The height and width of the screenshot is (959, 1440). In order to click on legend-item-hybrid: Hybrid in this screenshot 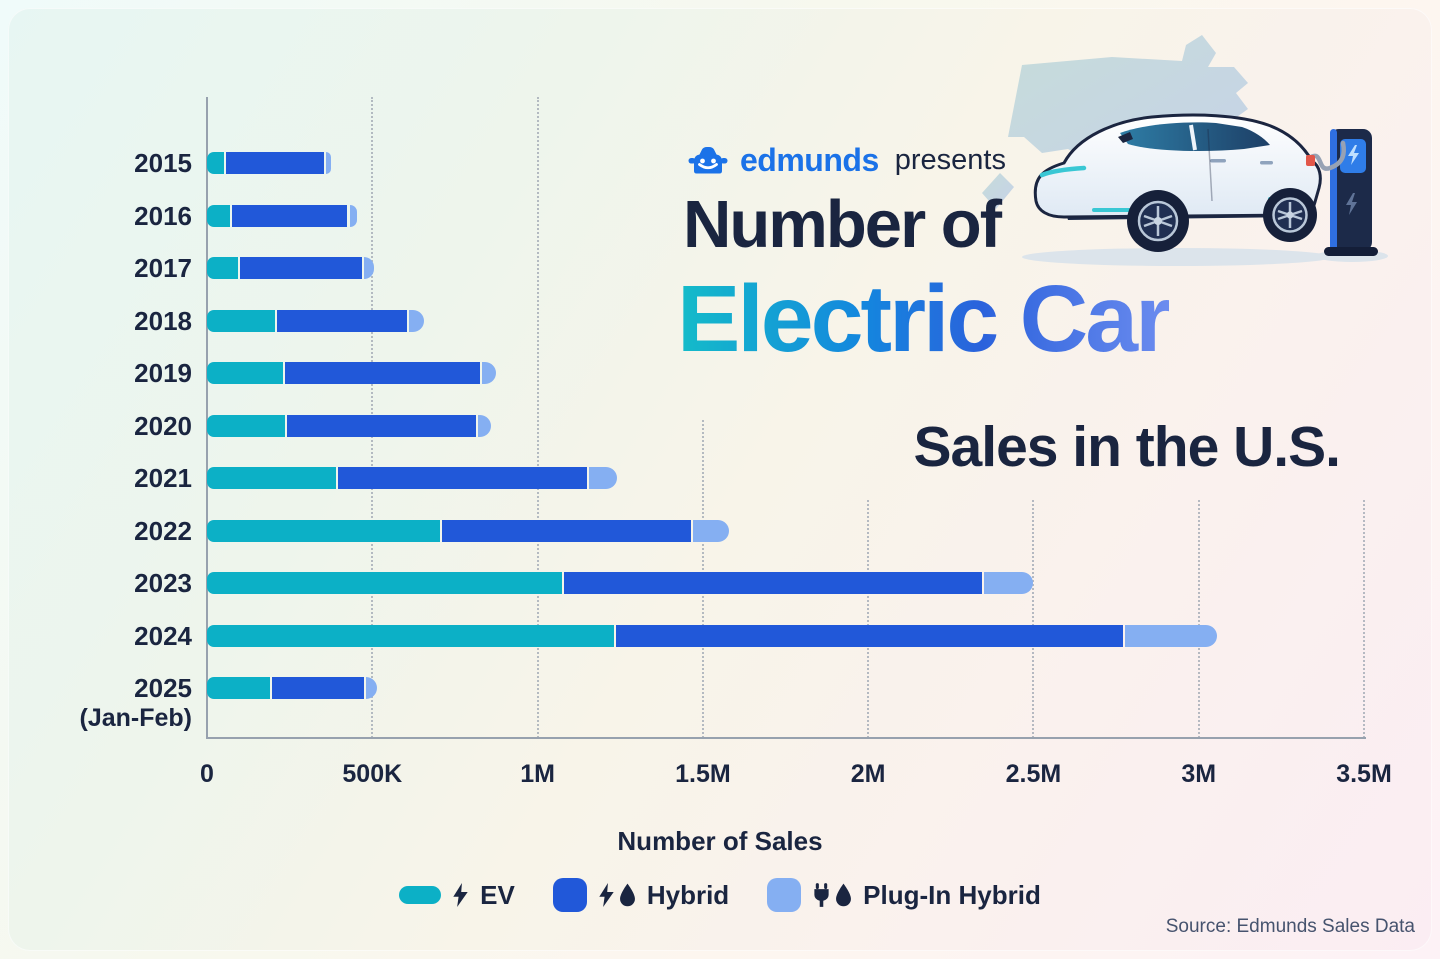, I will do `click(641, 895)`.